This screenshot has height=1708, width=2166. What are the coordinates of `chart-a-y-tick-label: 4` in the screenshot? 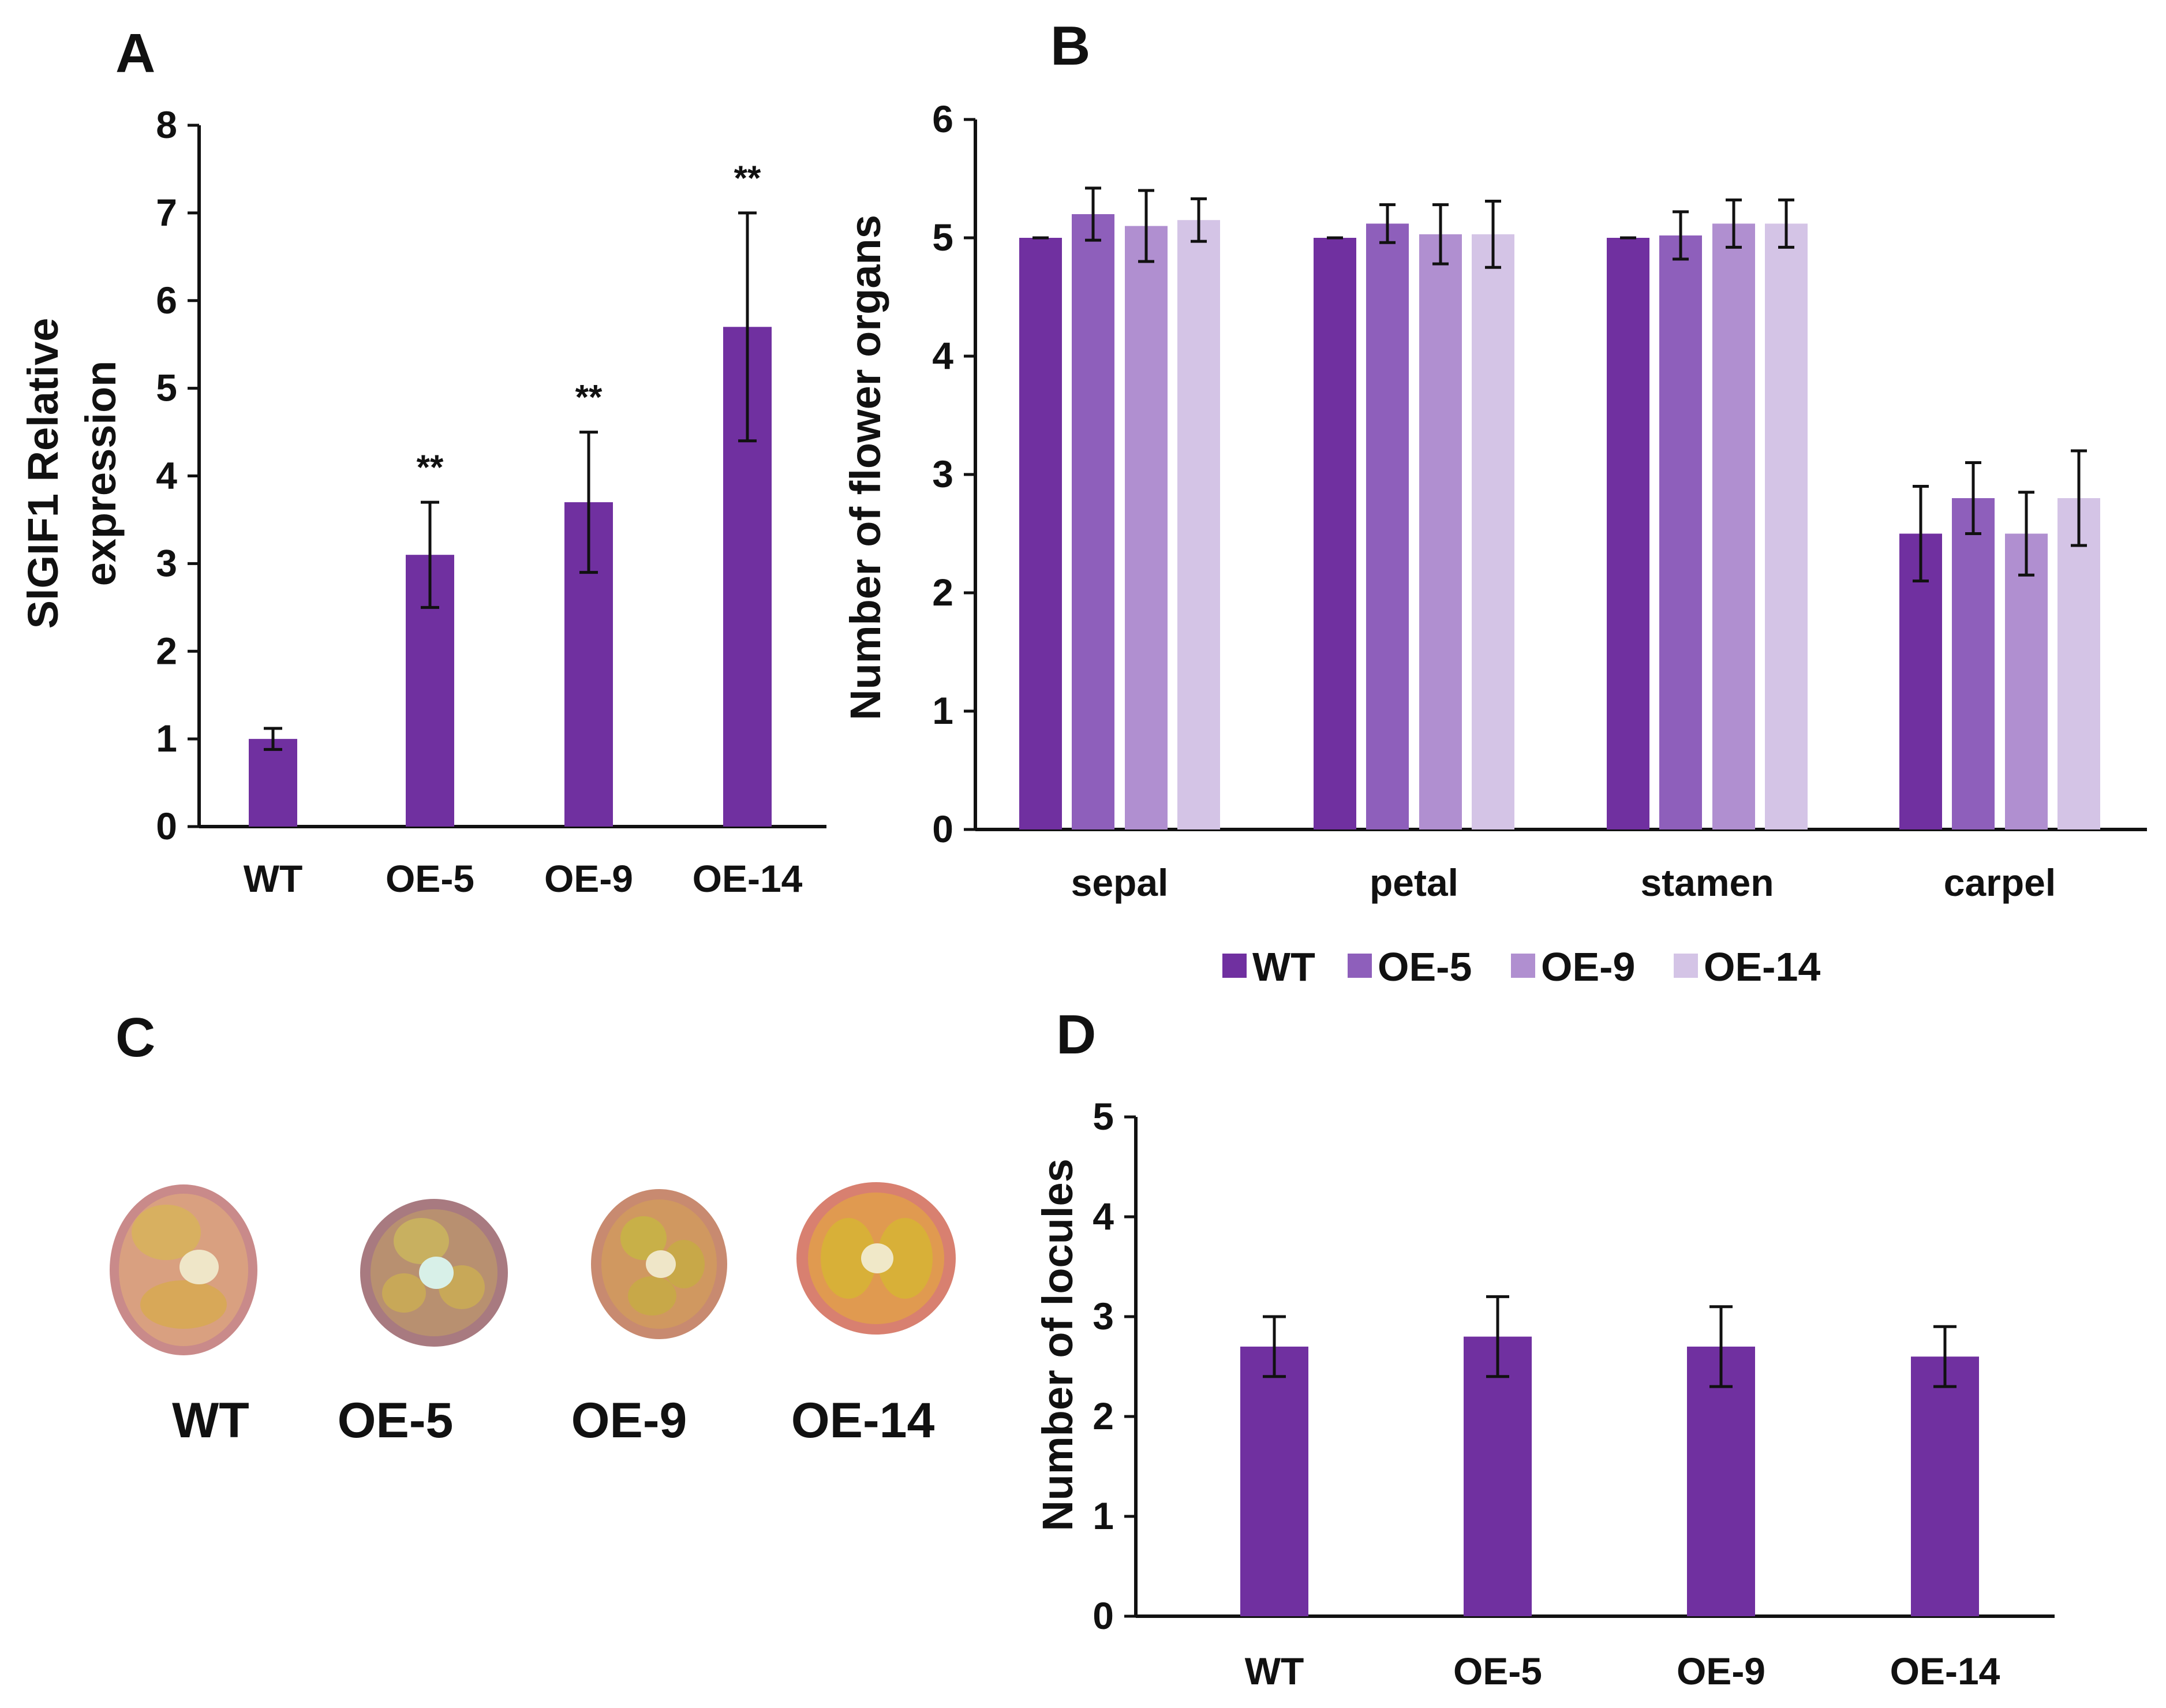 It's located at (166, 475).